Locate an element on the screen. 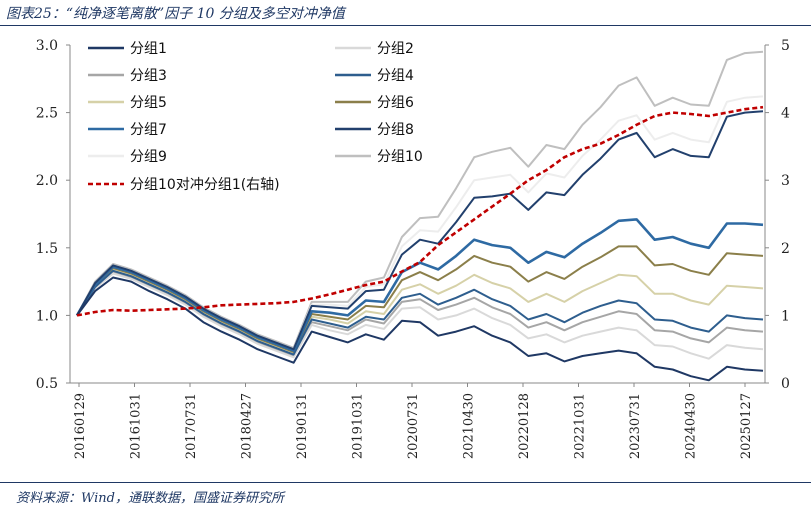  legend-label-g7: 分组7 is located at coordinates (148, 130).